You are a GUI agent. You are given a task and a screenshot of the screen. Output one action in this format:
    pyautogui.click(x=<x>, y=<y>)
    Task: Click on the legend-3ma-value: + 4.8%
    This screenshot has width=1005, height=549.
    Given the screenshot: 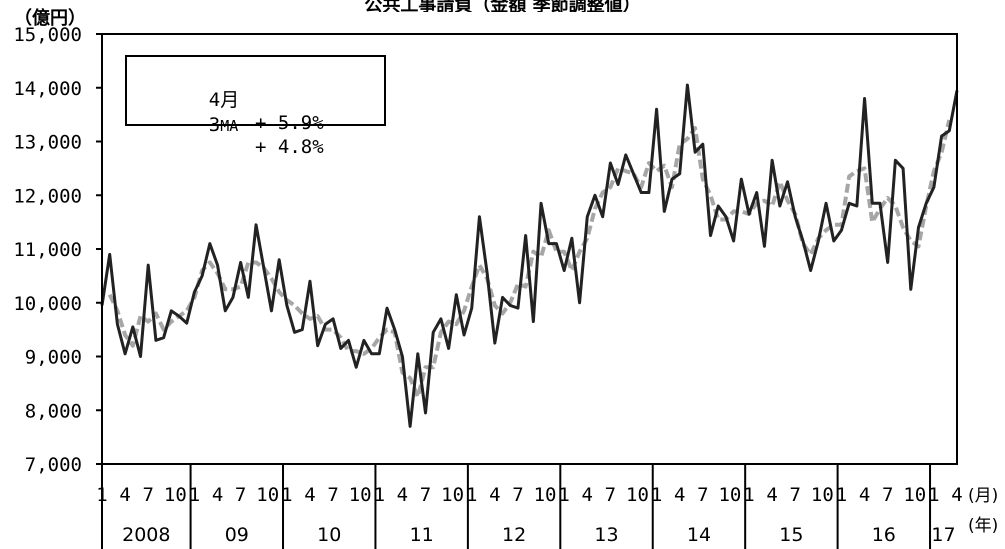 What is the action you would take?
    pyautogui.click(x=289, y=147)
    